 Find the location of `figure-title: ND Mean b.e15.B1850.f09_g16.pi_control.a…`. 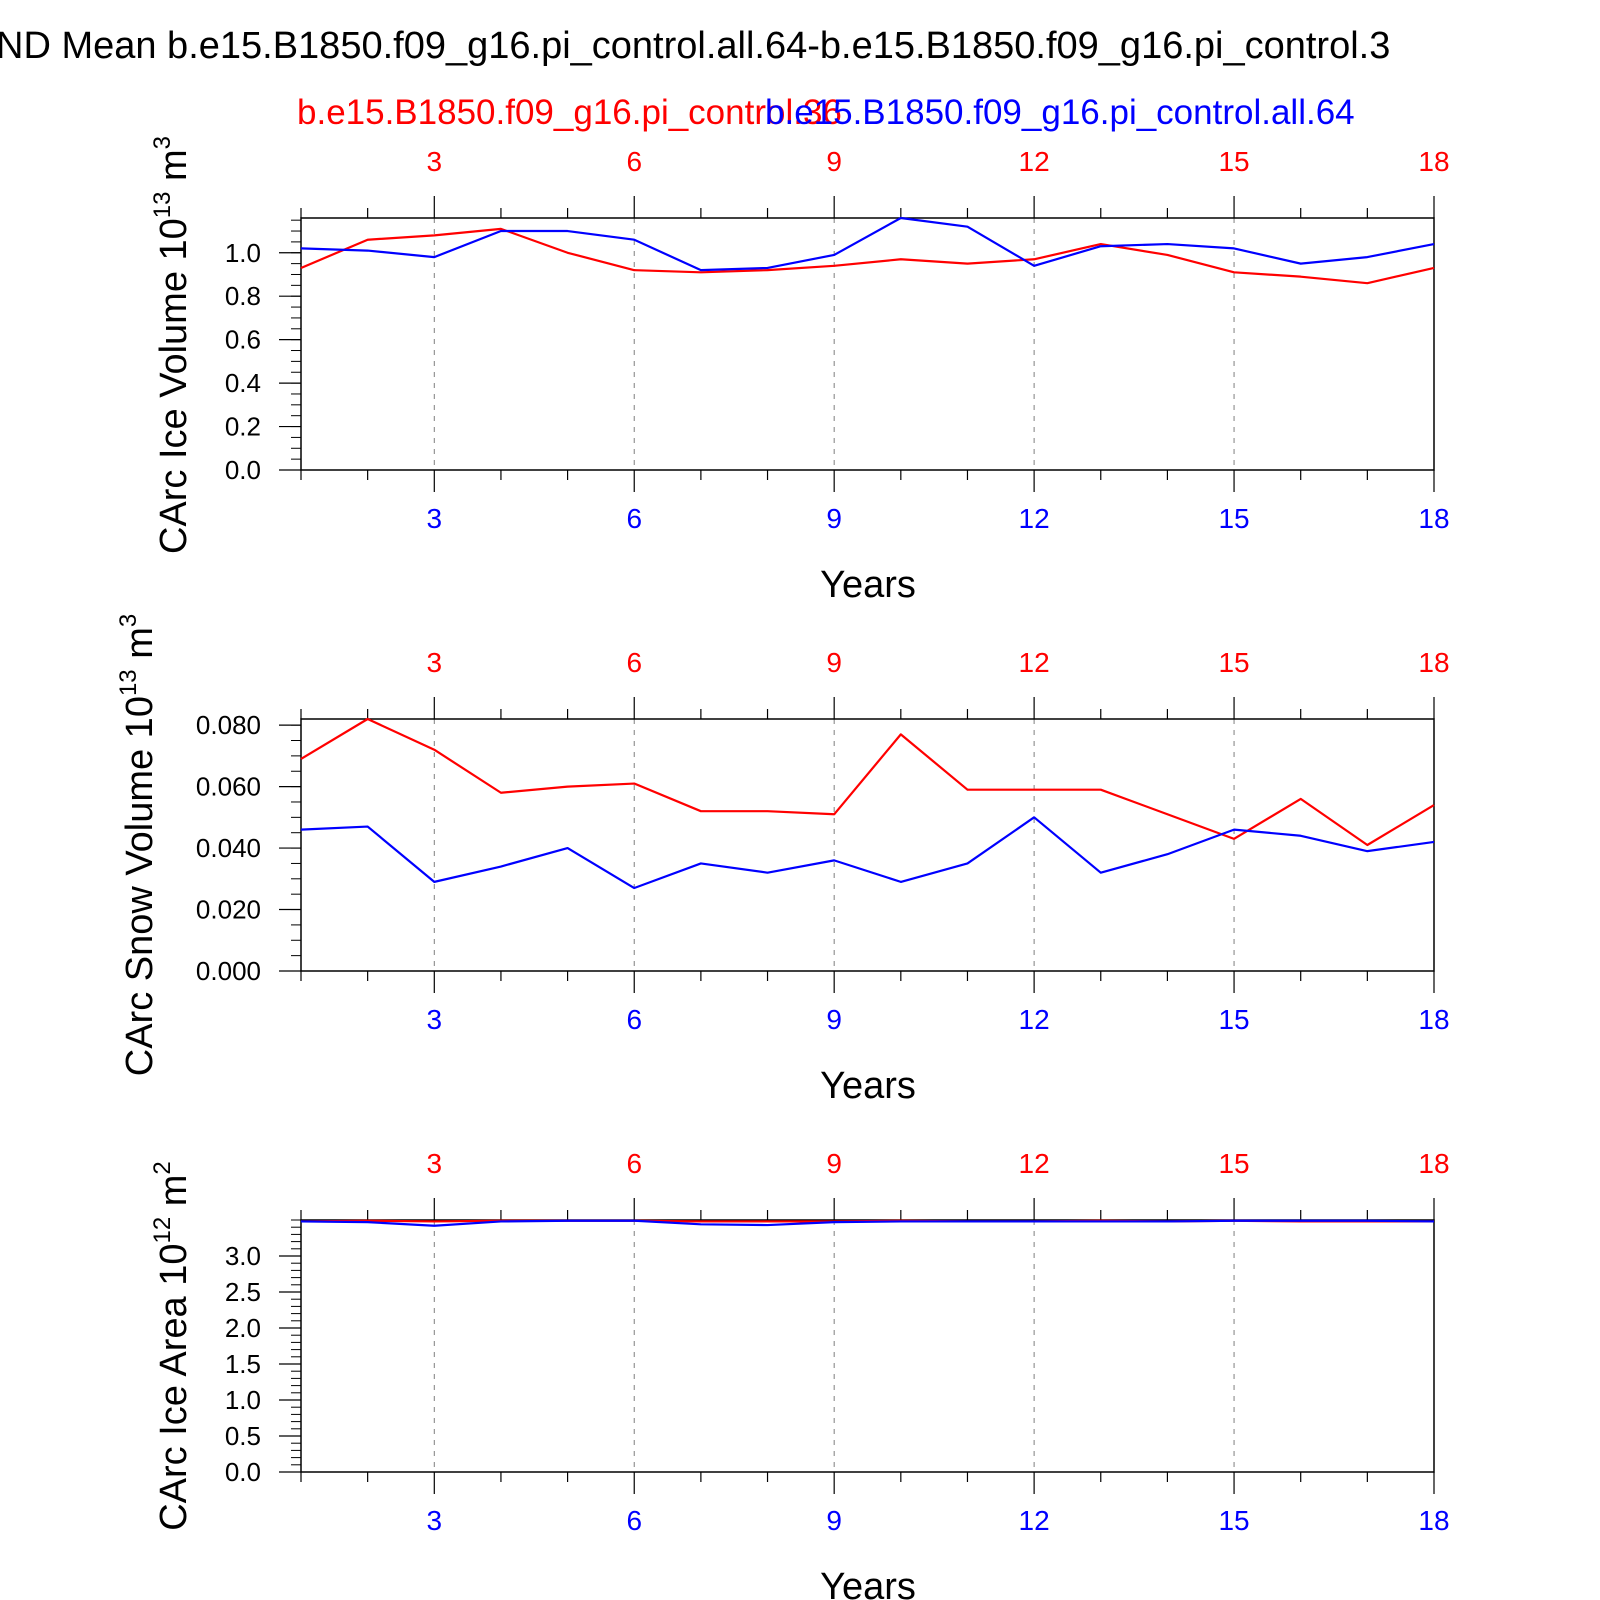

figure-title: ND Mean b.e15.B1850.f09_g16.pi_control.a… is located at coordinates (695, 46).